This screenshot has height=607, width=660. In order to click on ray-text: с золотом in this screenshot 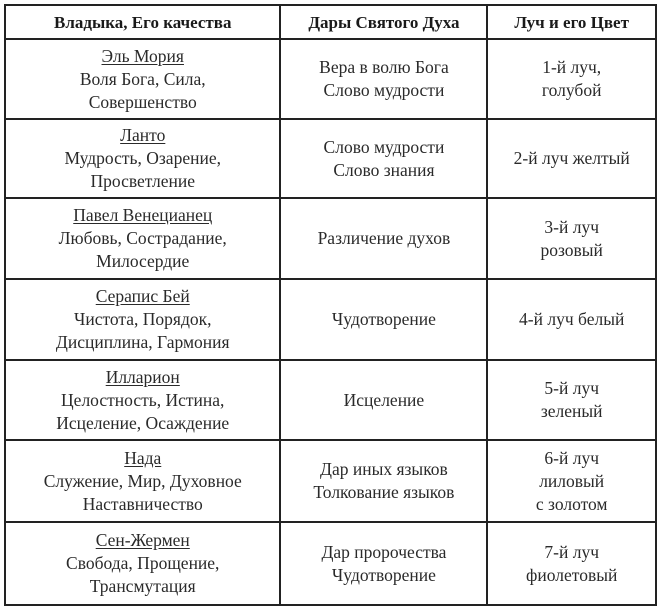, I will do `click(571, 503)`.